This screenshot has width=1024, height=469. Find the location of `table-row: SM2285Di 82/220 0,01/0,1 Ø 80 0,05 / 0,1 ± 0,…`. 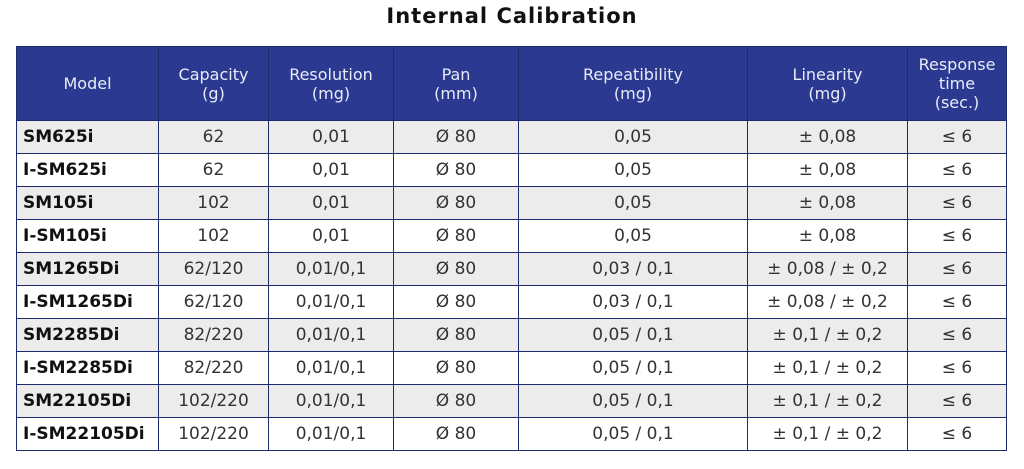

table-row: SM2285Di 82/220 0,01/0,1 Ø 80 0,05 / 0,1 ± 0,… is located at coordinates (511, 335).